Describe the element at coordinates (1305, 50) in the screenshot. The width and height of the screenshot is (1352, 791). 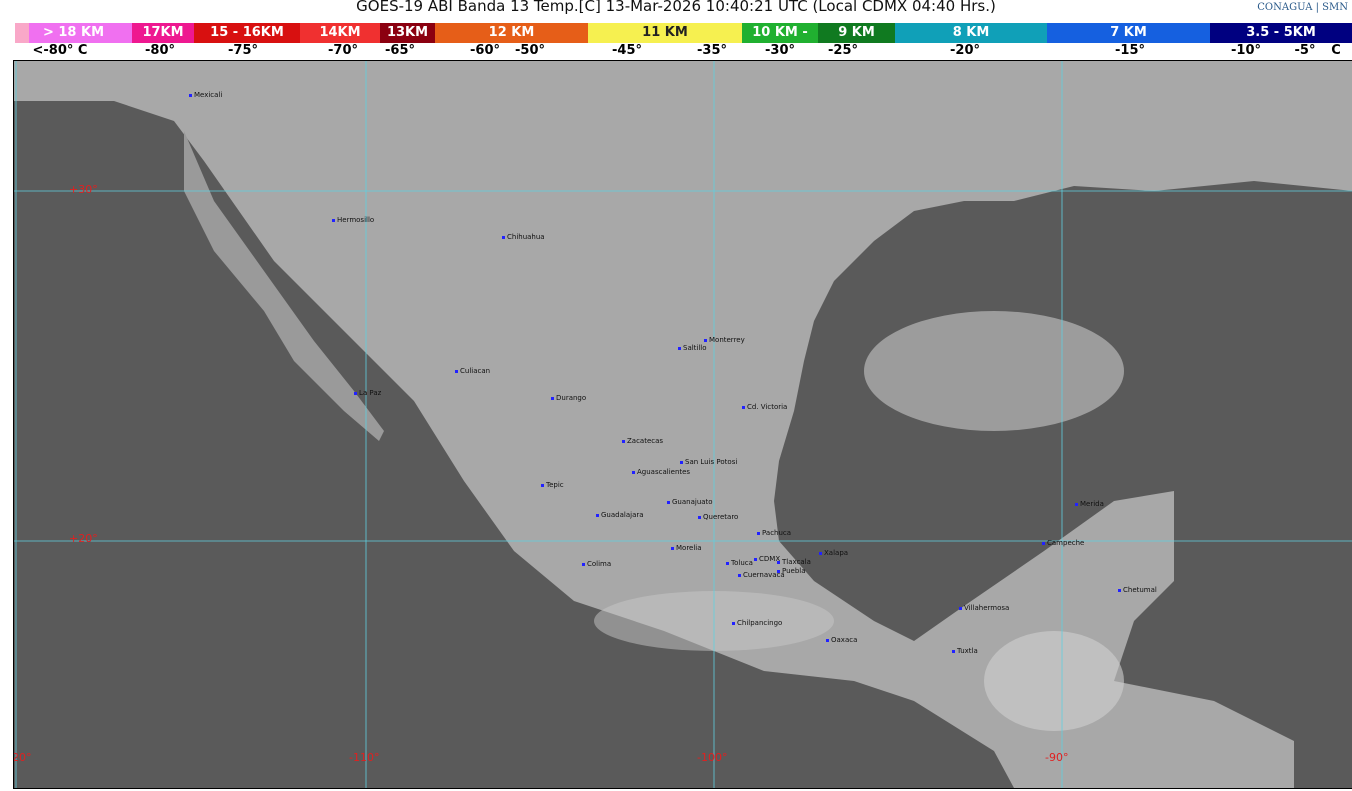
I see `legend-temp: -5°` at that location.